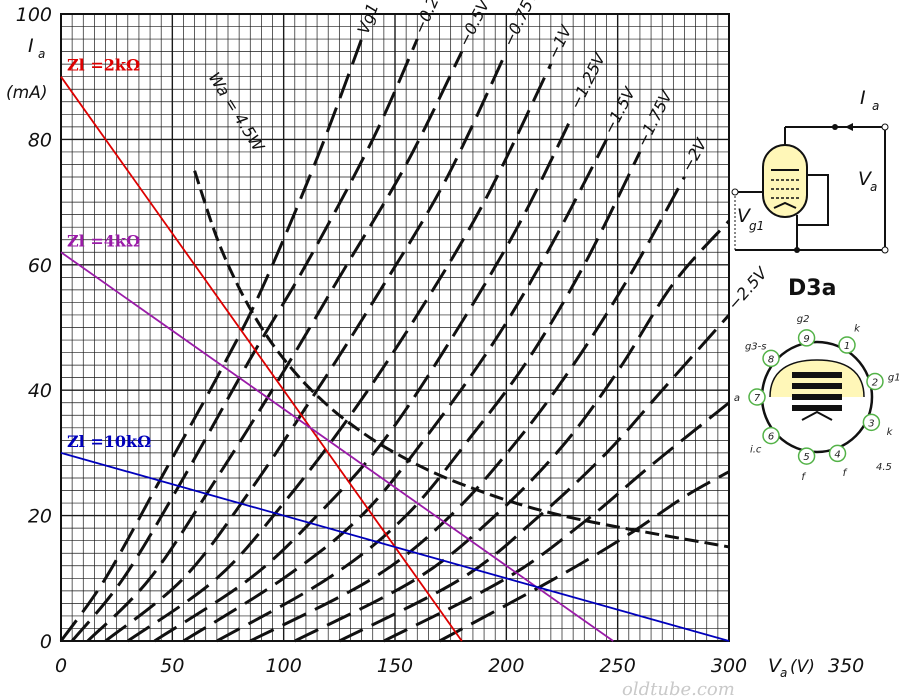 The image size is (900, 700). I want to click on heater-symbol, so click(817, 415).